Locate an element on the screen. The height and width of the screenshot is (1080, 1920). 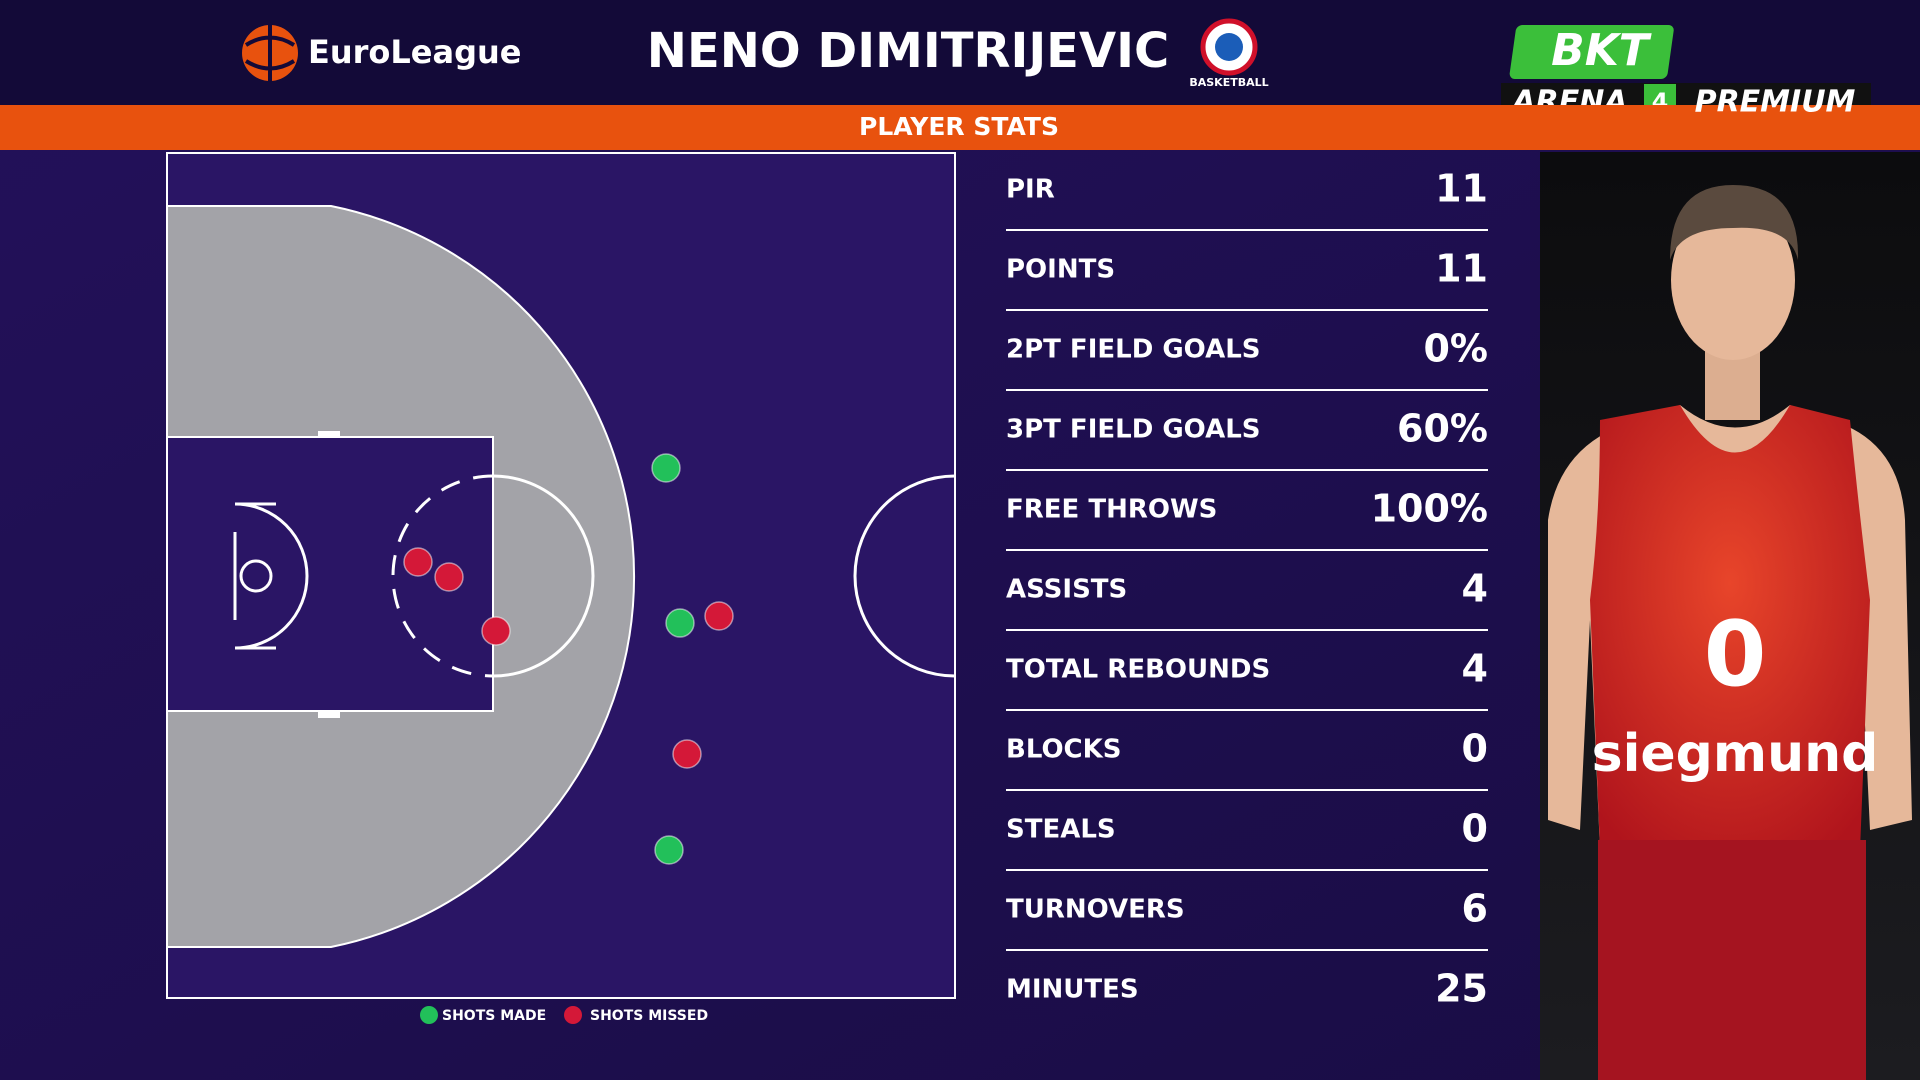
jersey-number: 0 is located at coordinates (1735, 654).